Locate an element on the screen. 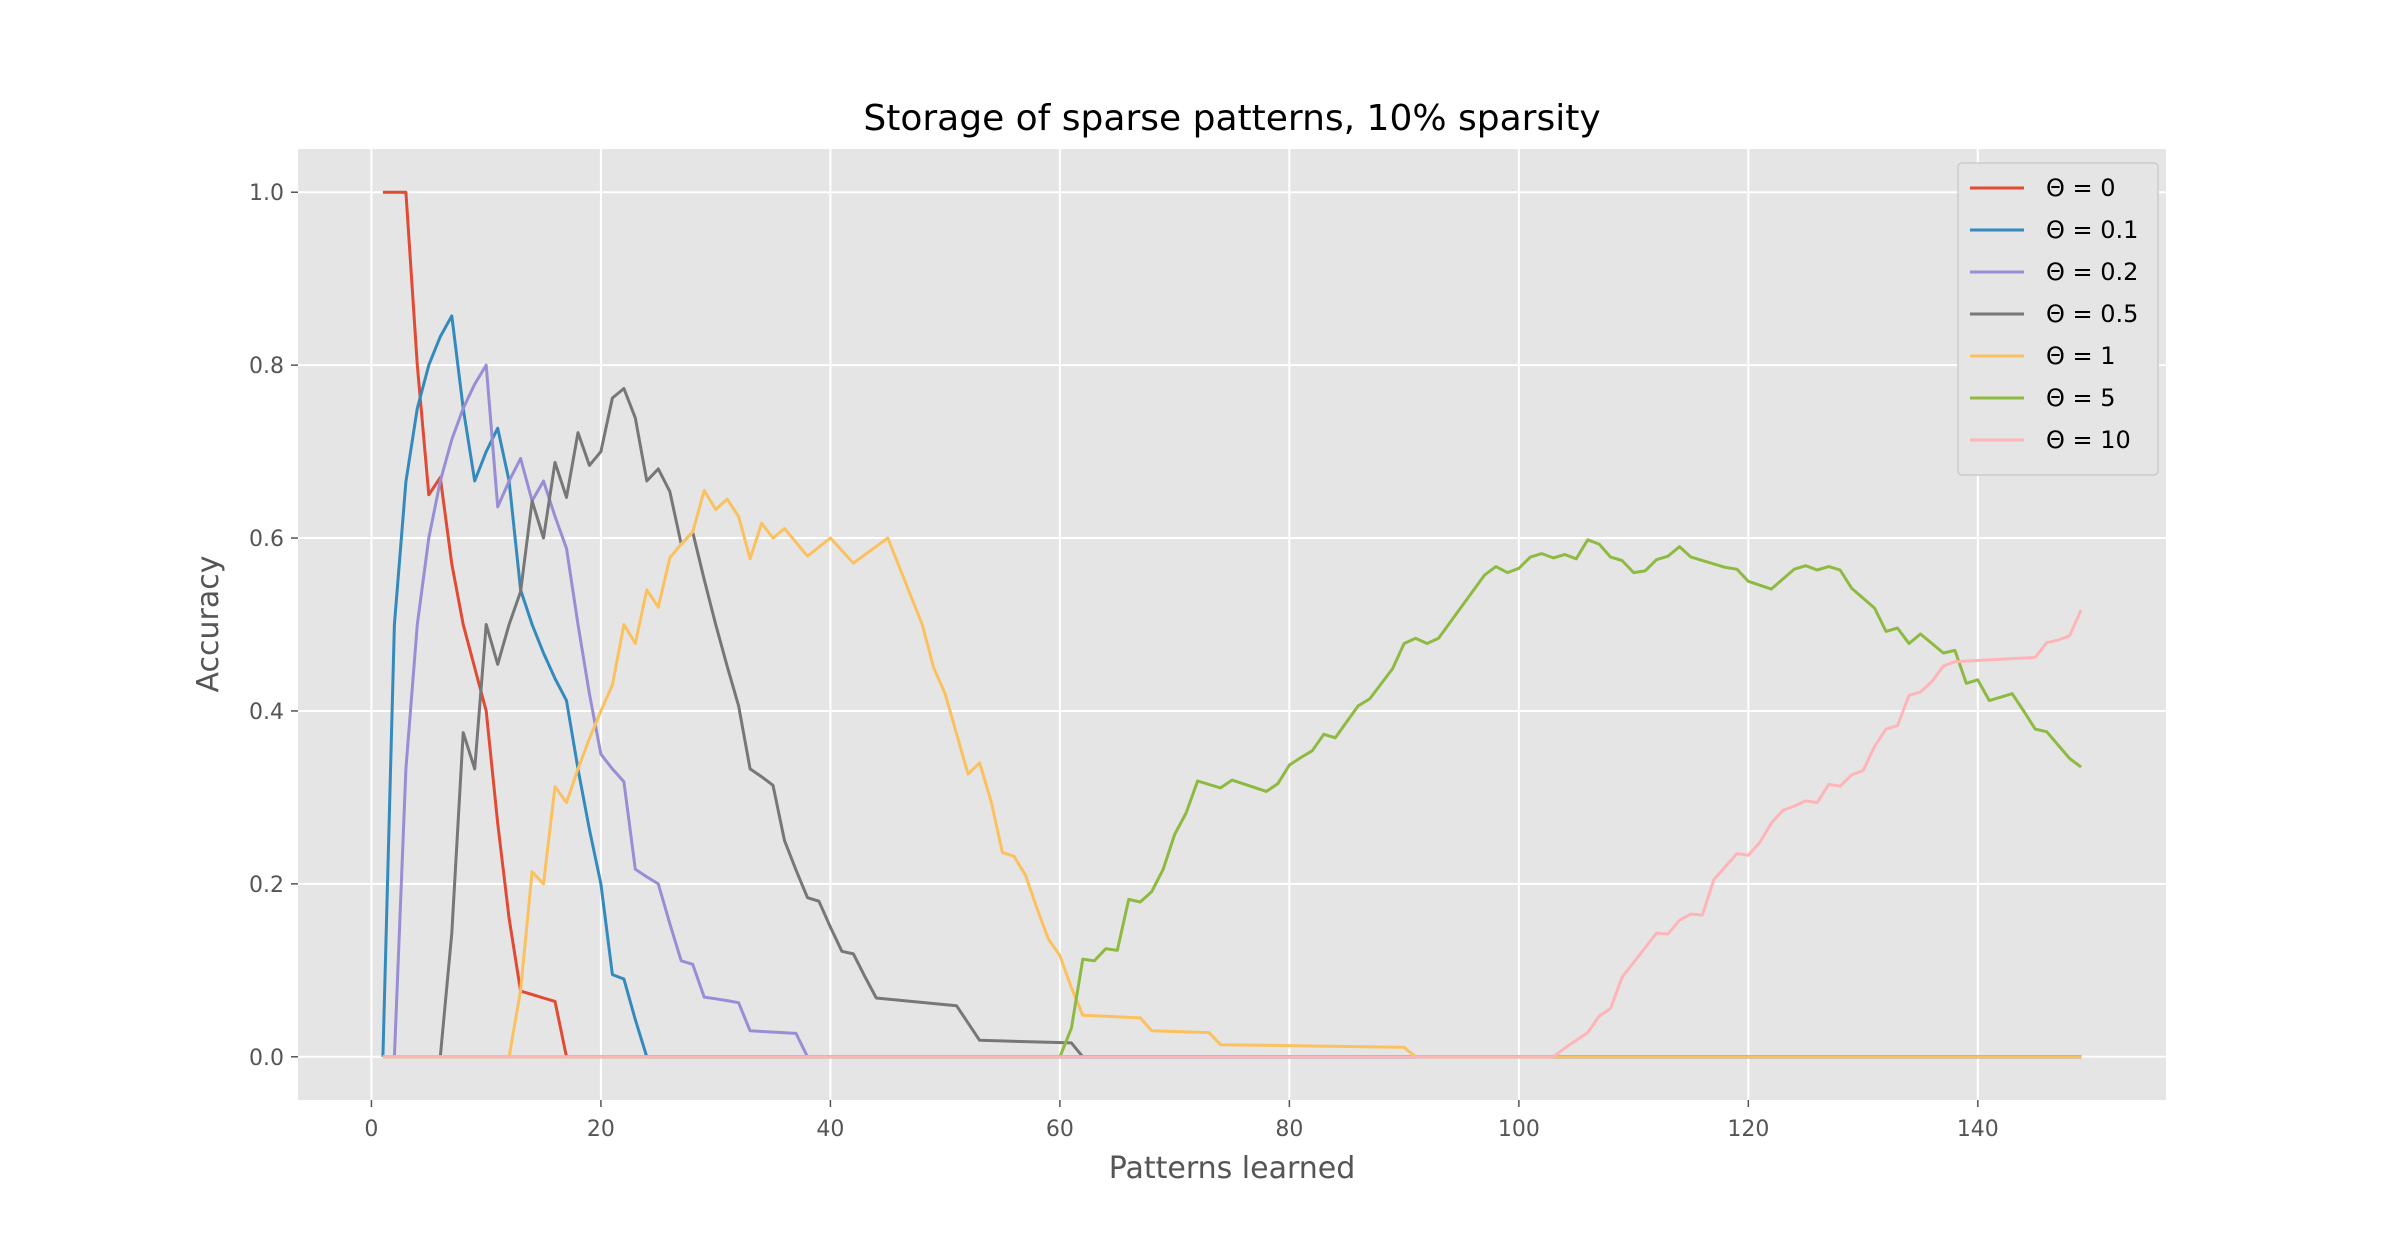 Image resolution: width=2388 pixels, height=1240 pixels. chart-title: Storage of sparse patterns, 10% sparsity is located at coordinates (1231, 118).